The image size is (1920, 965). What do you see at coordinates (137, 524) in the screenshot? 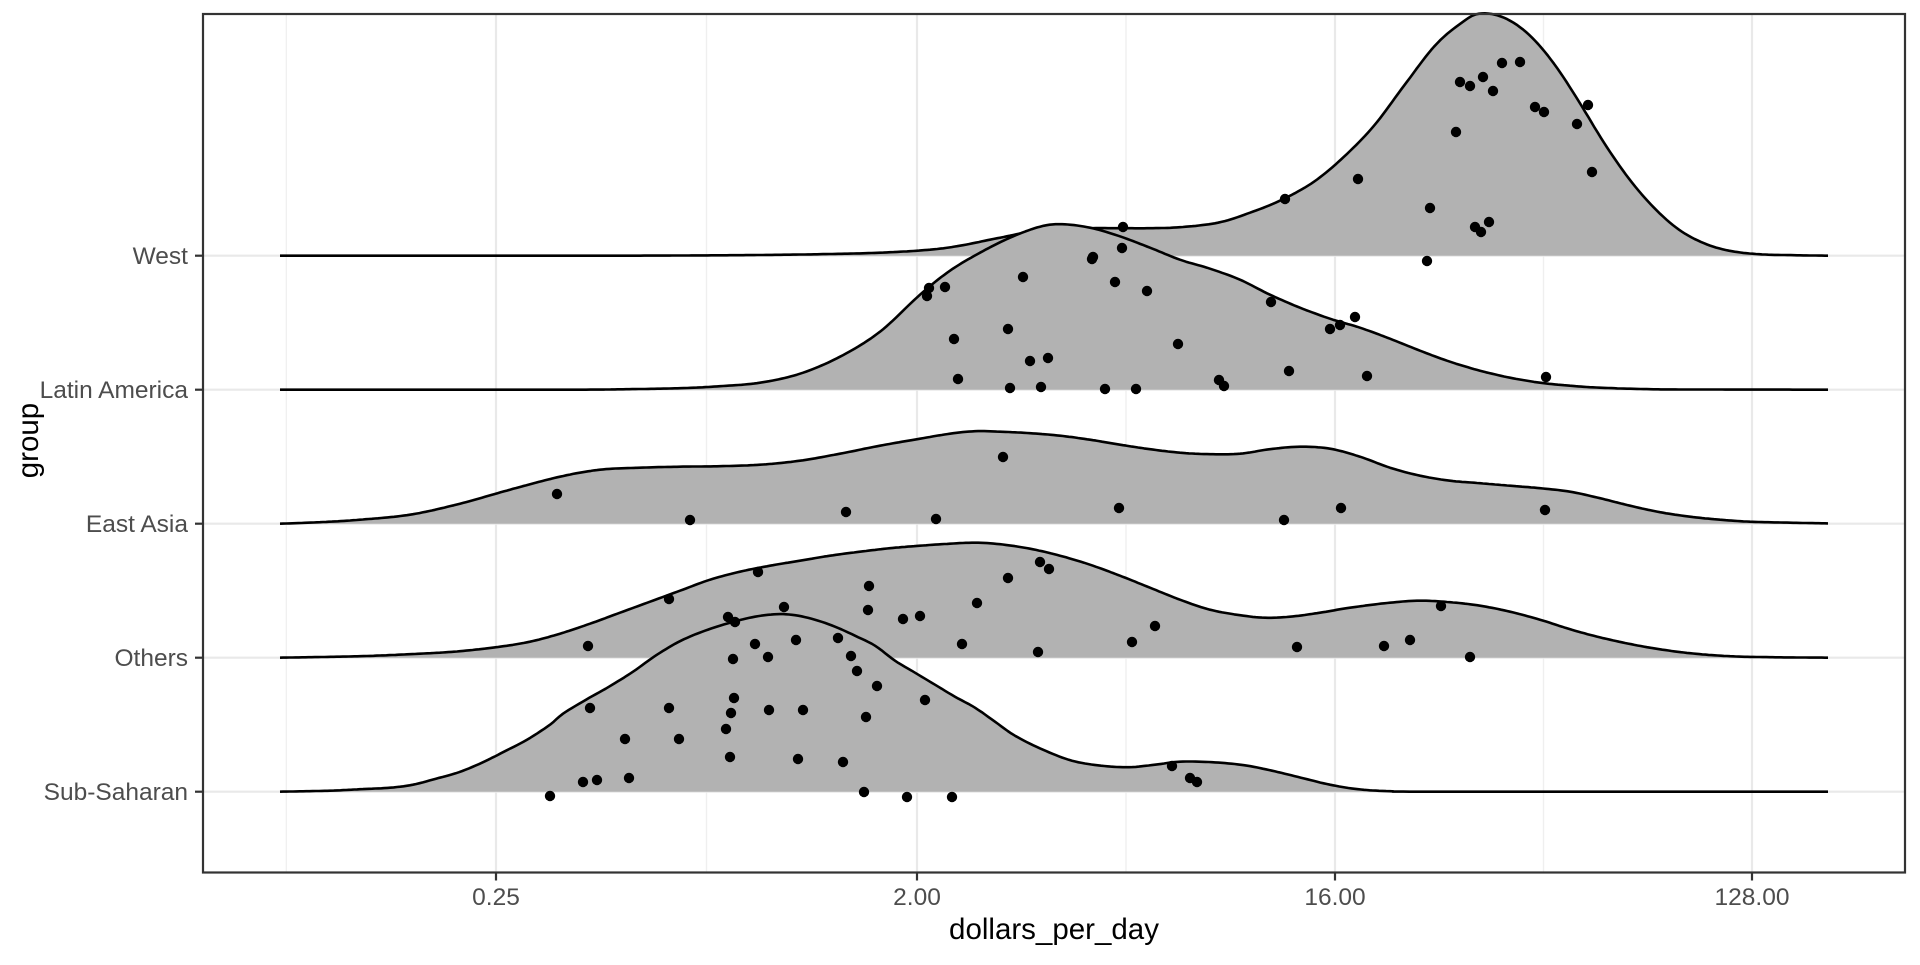
I see `svg-text: East Asia` at bounding box center [137, 524].